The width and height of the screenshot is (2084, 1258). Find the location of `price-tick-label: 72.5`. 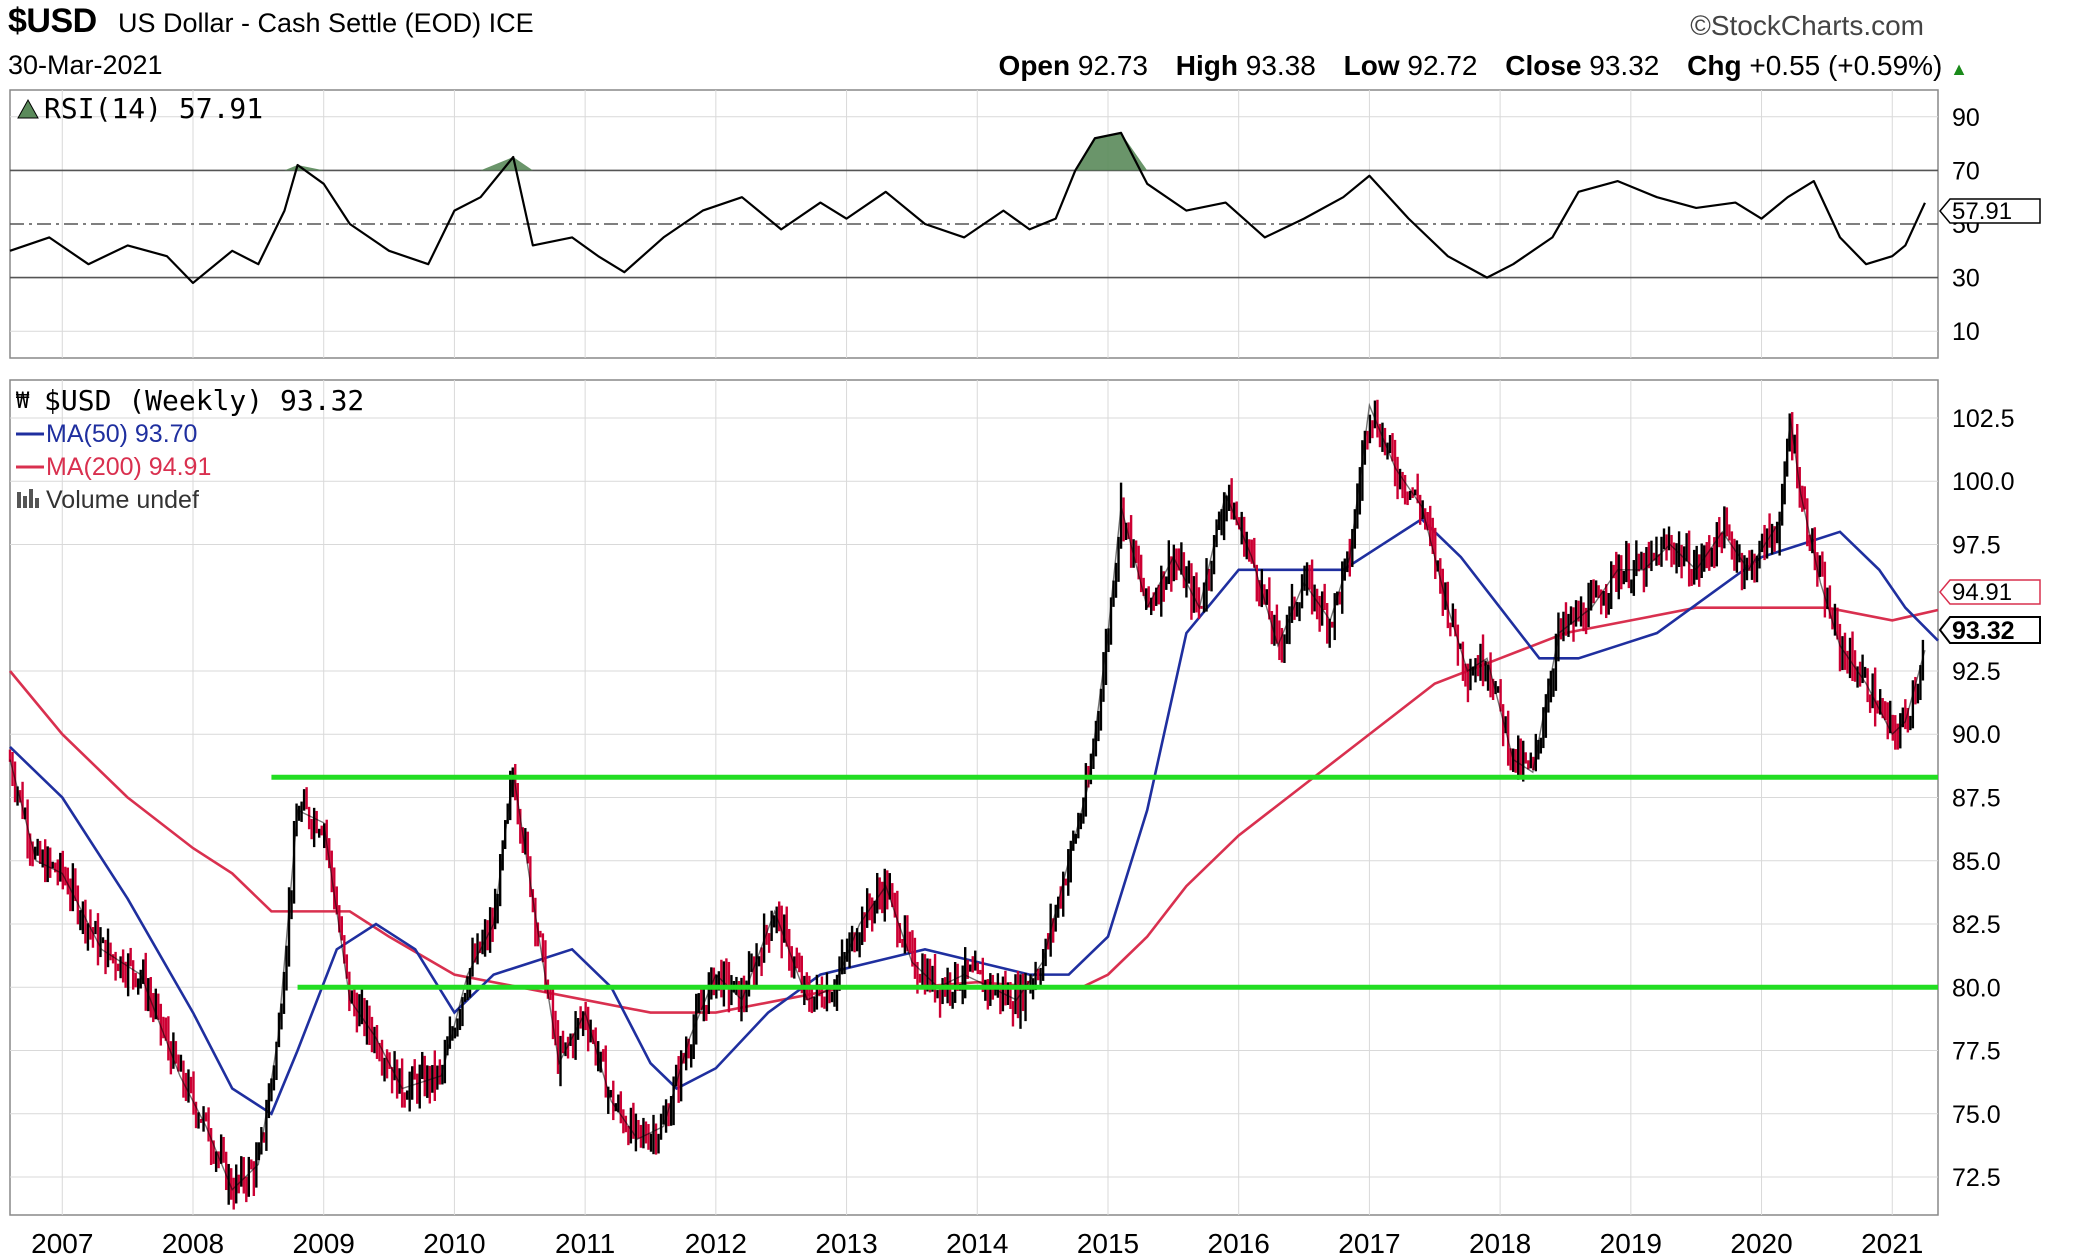

price-tick-label: 72.5 is located at coordinates (1976, 1178).